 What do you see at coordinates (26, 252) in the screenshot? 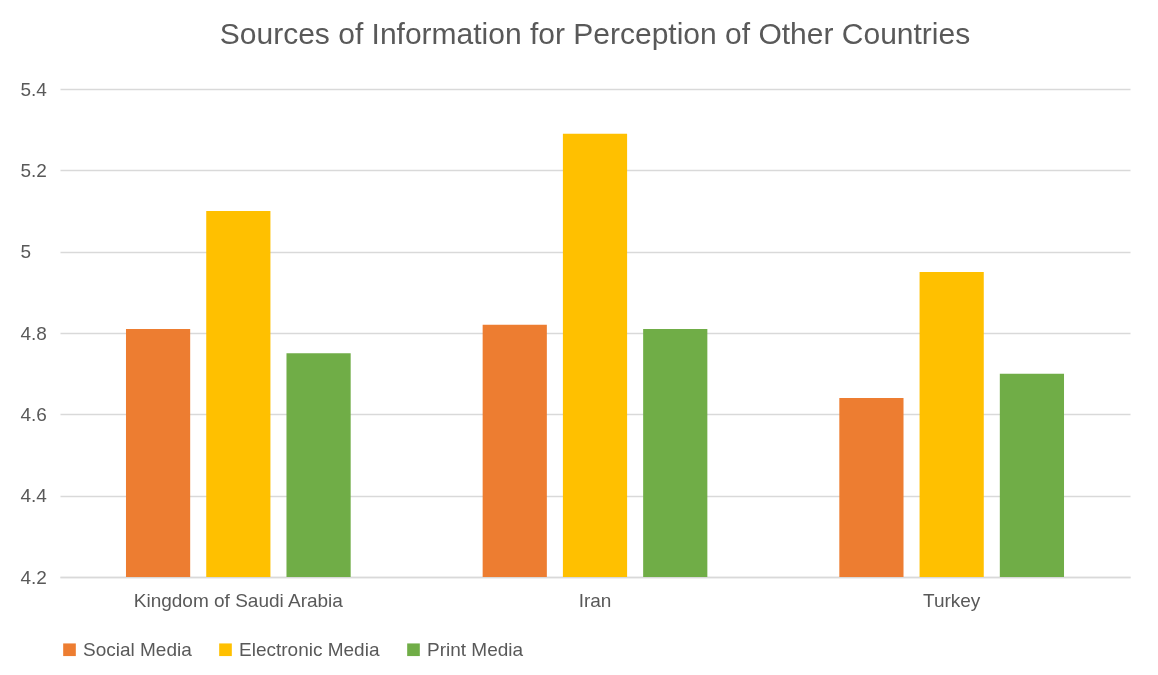
I see `y-tick-label: 5` at bounding box center [26, 252].